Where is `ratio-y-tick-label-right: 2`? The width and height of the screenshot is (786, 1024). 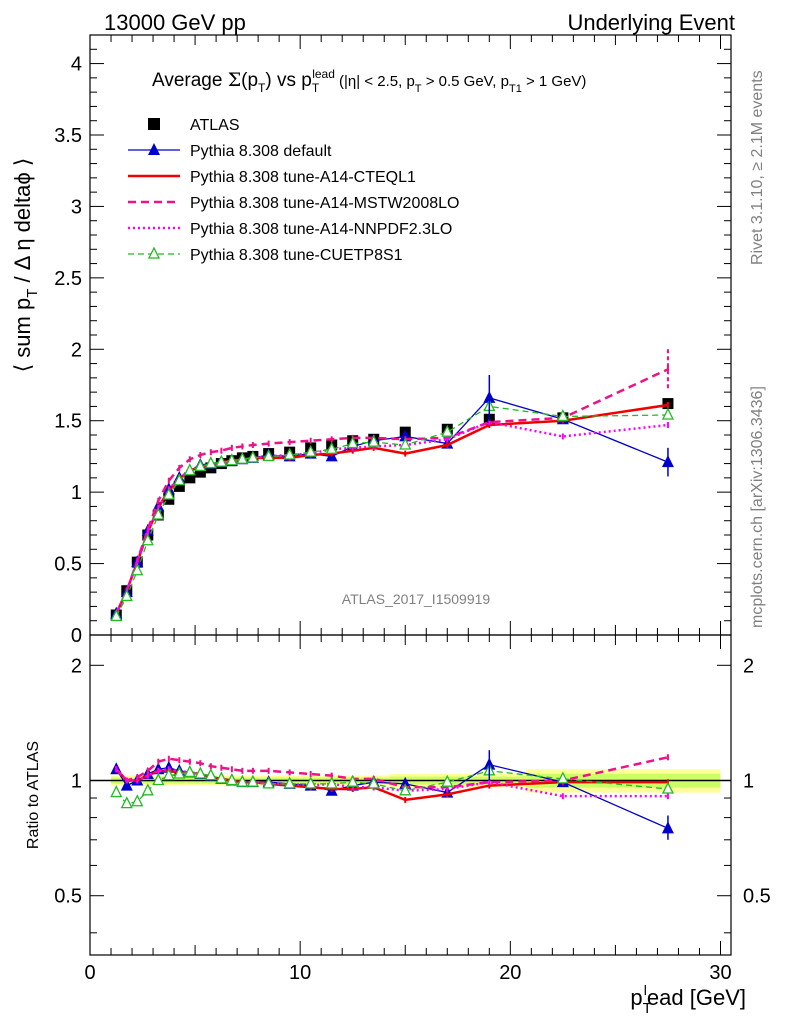 ratio-y-tick-label-right: 2 is located at coordinates (748, 666).